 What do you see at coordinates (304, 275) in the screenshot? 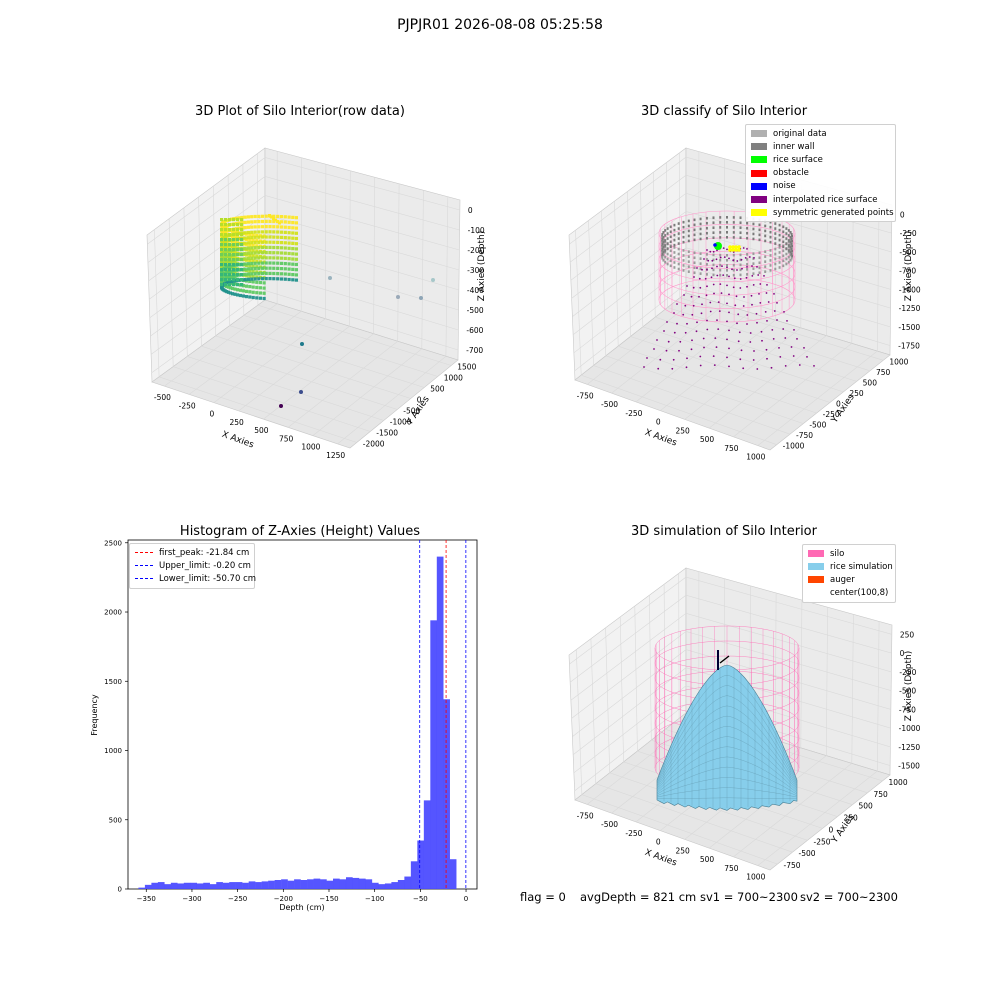
I see `p1-zgrid` at bounding box center [304, 275].